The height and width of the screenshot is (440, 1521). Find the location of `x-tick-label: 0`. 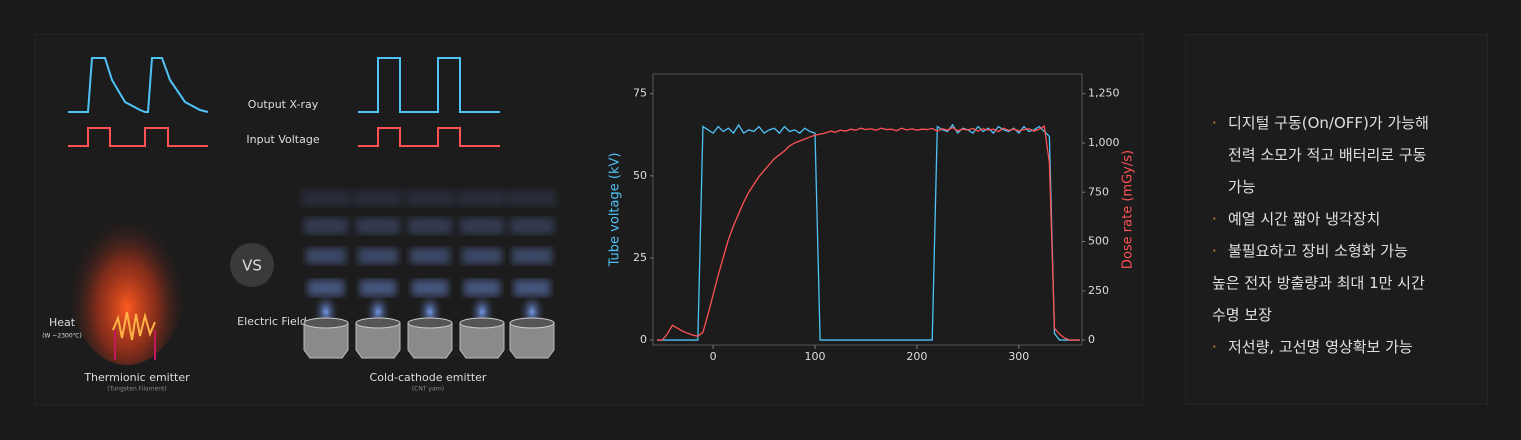

x-tick-label: 0 is located at coordinates (713, 356).